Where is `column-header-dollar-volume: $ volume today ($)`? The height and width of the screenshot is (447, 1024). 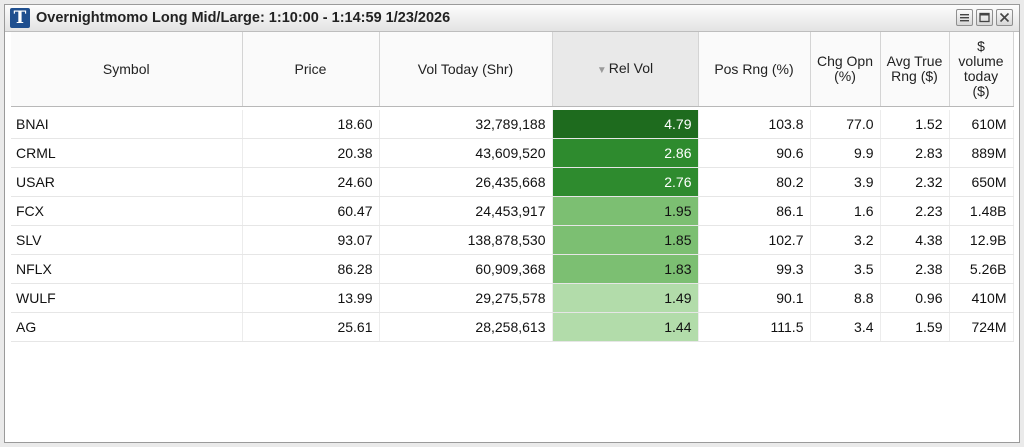 column-header-dollar-volume: $ volume today ($) is located at coordinates (981, 69).